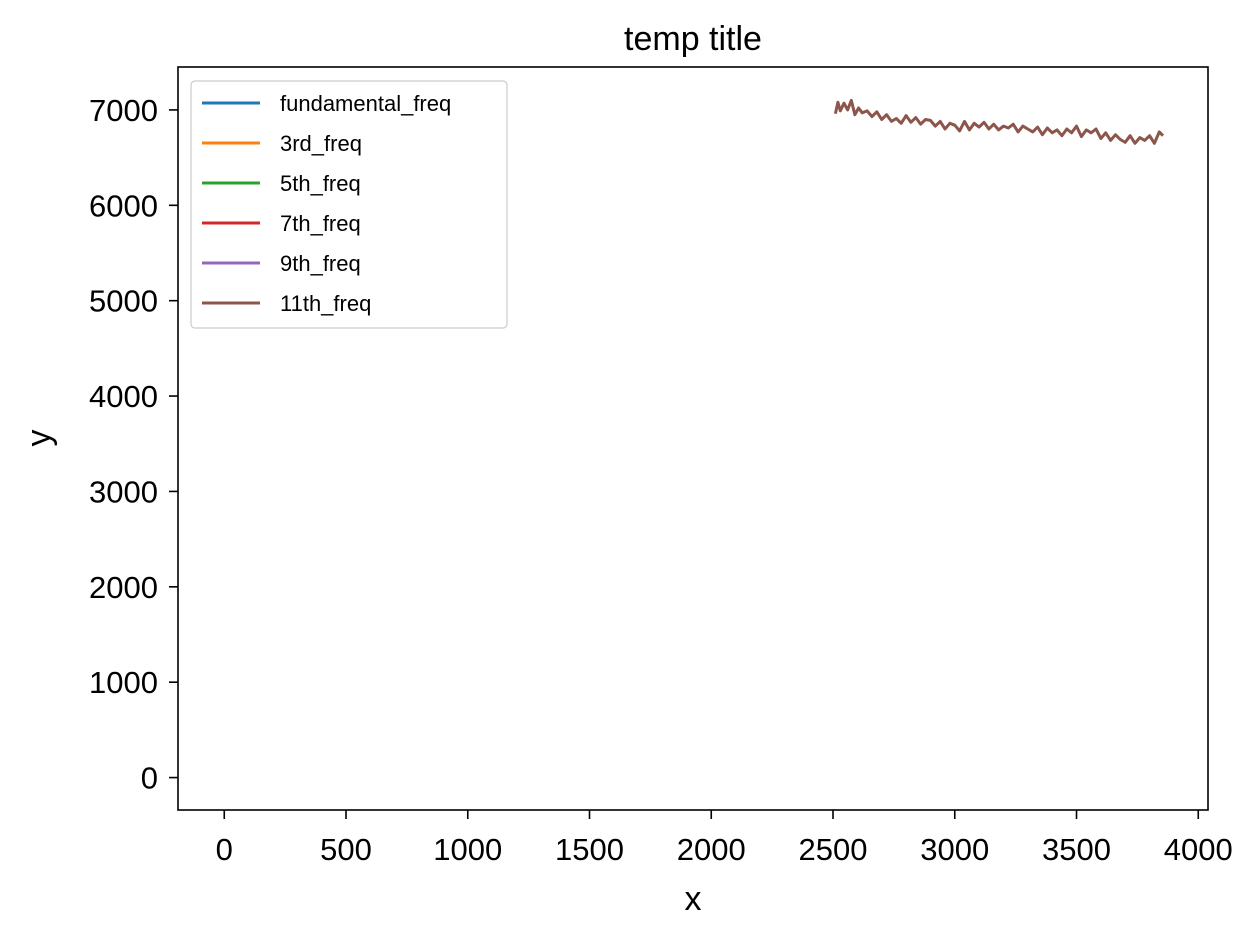 The height and width of the screenshot is (938, 1259). Describe the element at coordinates (321, 143) in the screenshot. I see `legend-label: 3rd_freq` at that location.